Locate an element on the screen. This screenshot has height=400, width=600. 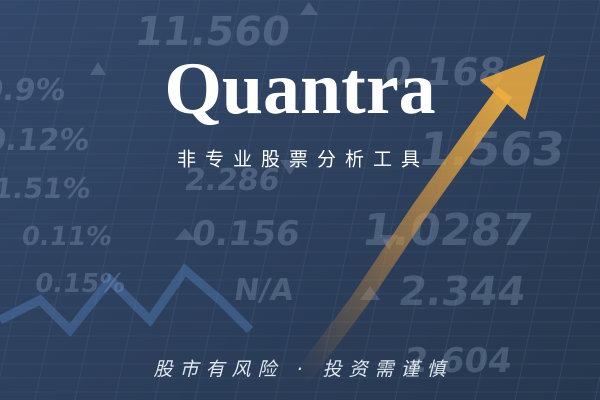
ticker-text: 2.344 is located at coordinates (462, 292).